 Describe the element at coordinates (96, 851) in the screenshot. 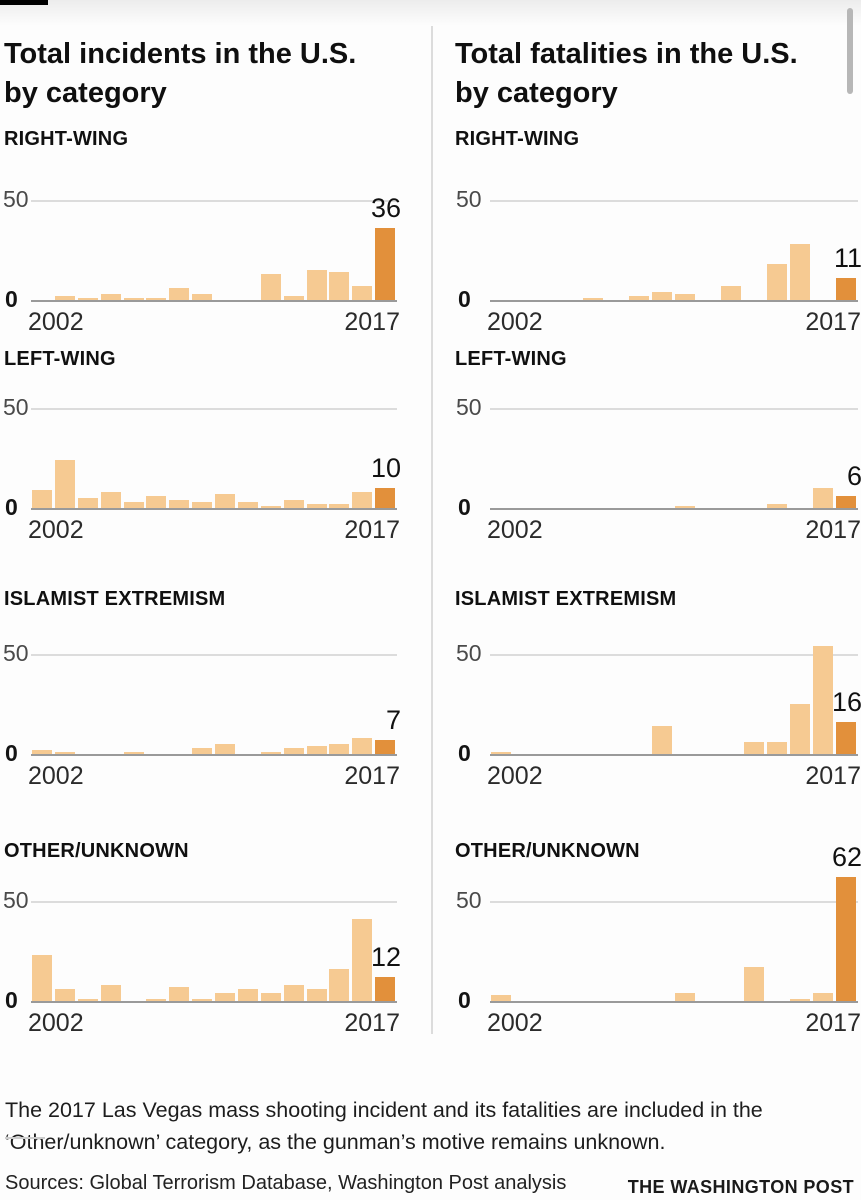

I see `category-header: OTHER/UNKNOWN` at that location.